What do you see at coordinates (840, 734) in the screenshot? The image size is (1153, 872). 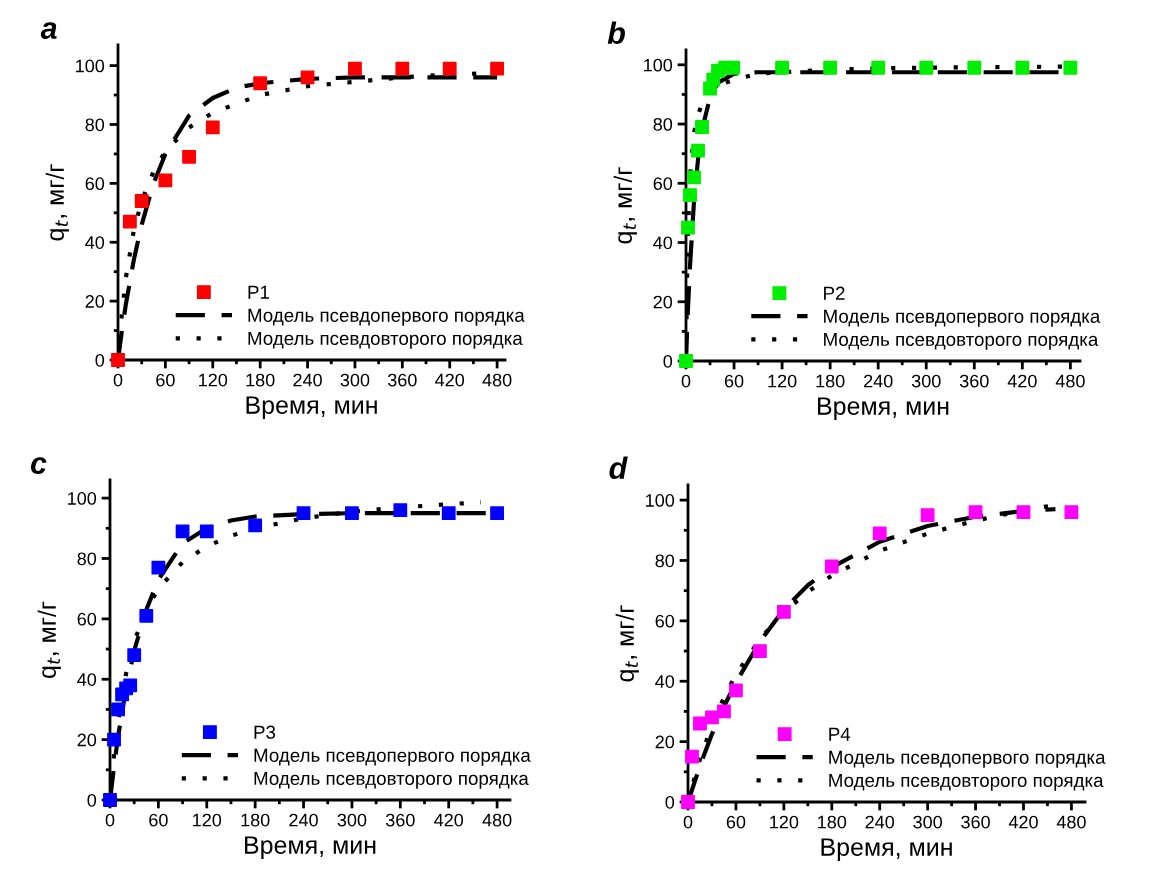 I see `legend-label: P4` at bounding box center [840, 734].